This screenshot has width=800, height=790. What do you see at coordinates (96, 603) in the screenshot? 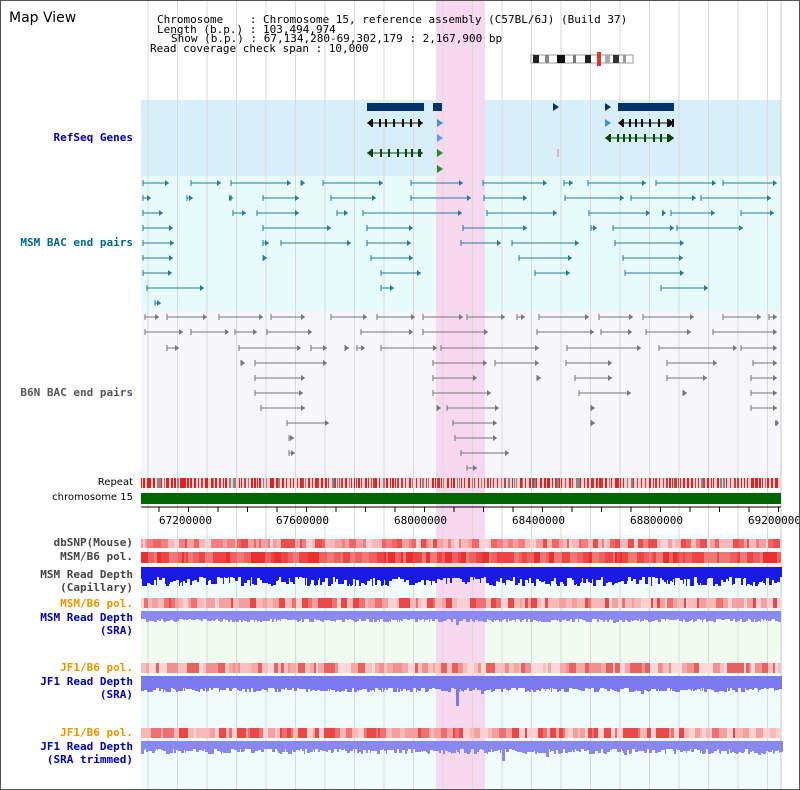
I see `msm-b6-pol2-label: MSM/B6 pol.` at bounding box center [96, 603].